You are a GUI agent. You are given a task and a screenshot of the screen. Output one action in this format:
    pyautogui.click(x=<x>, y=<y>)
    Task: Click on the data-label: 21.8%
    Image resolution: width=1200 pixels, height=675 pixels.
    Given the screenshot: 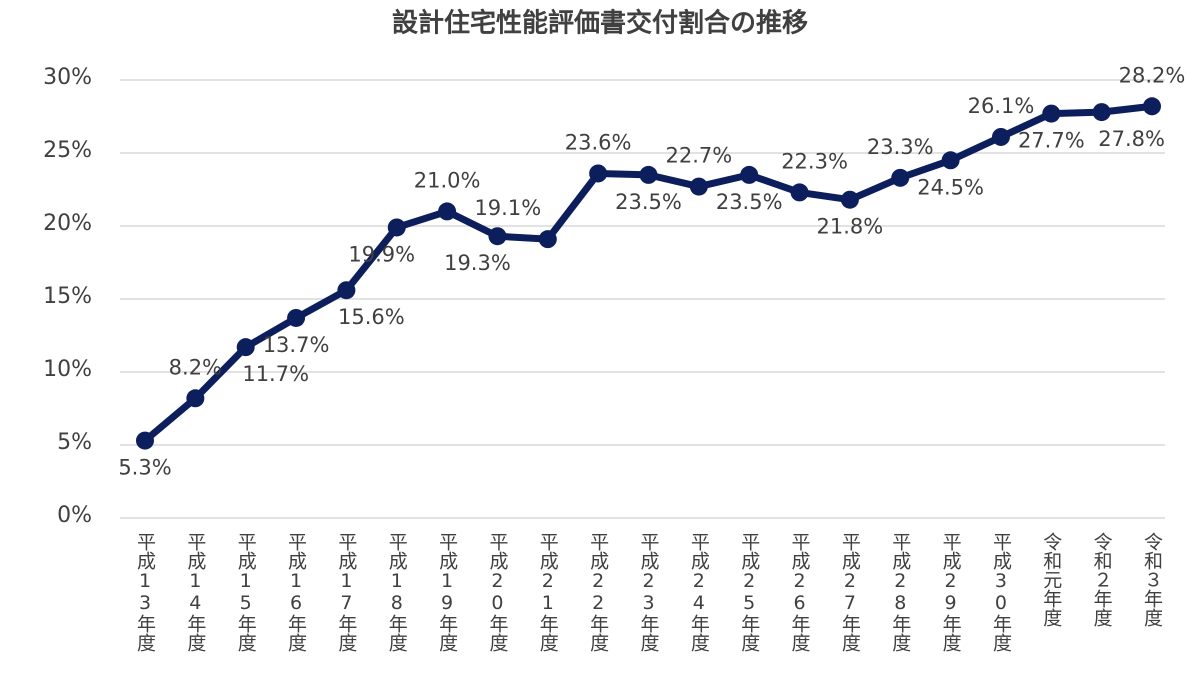 What is the action you would take?
    pyautogui.click(x=850, y=227)
    